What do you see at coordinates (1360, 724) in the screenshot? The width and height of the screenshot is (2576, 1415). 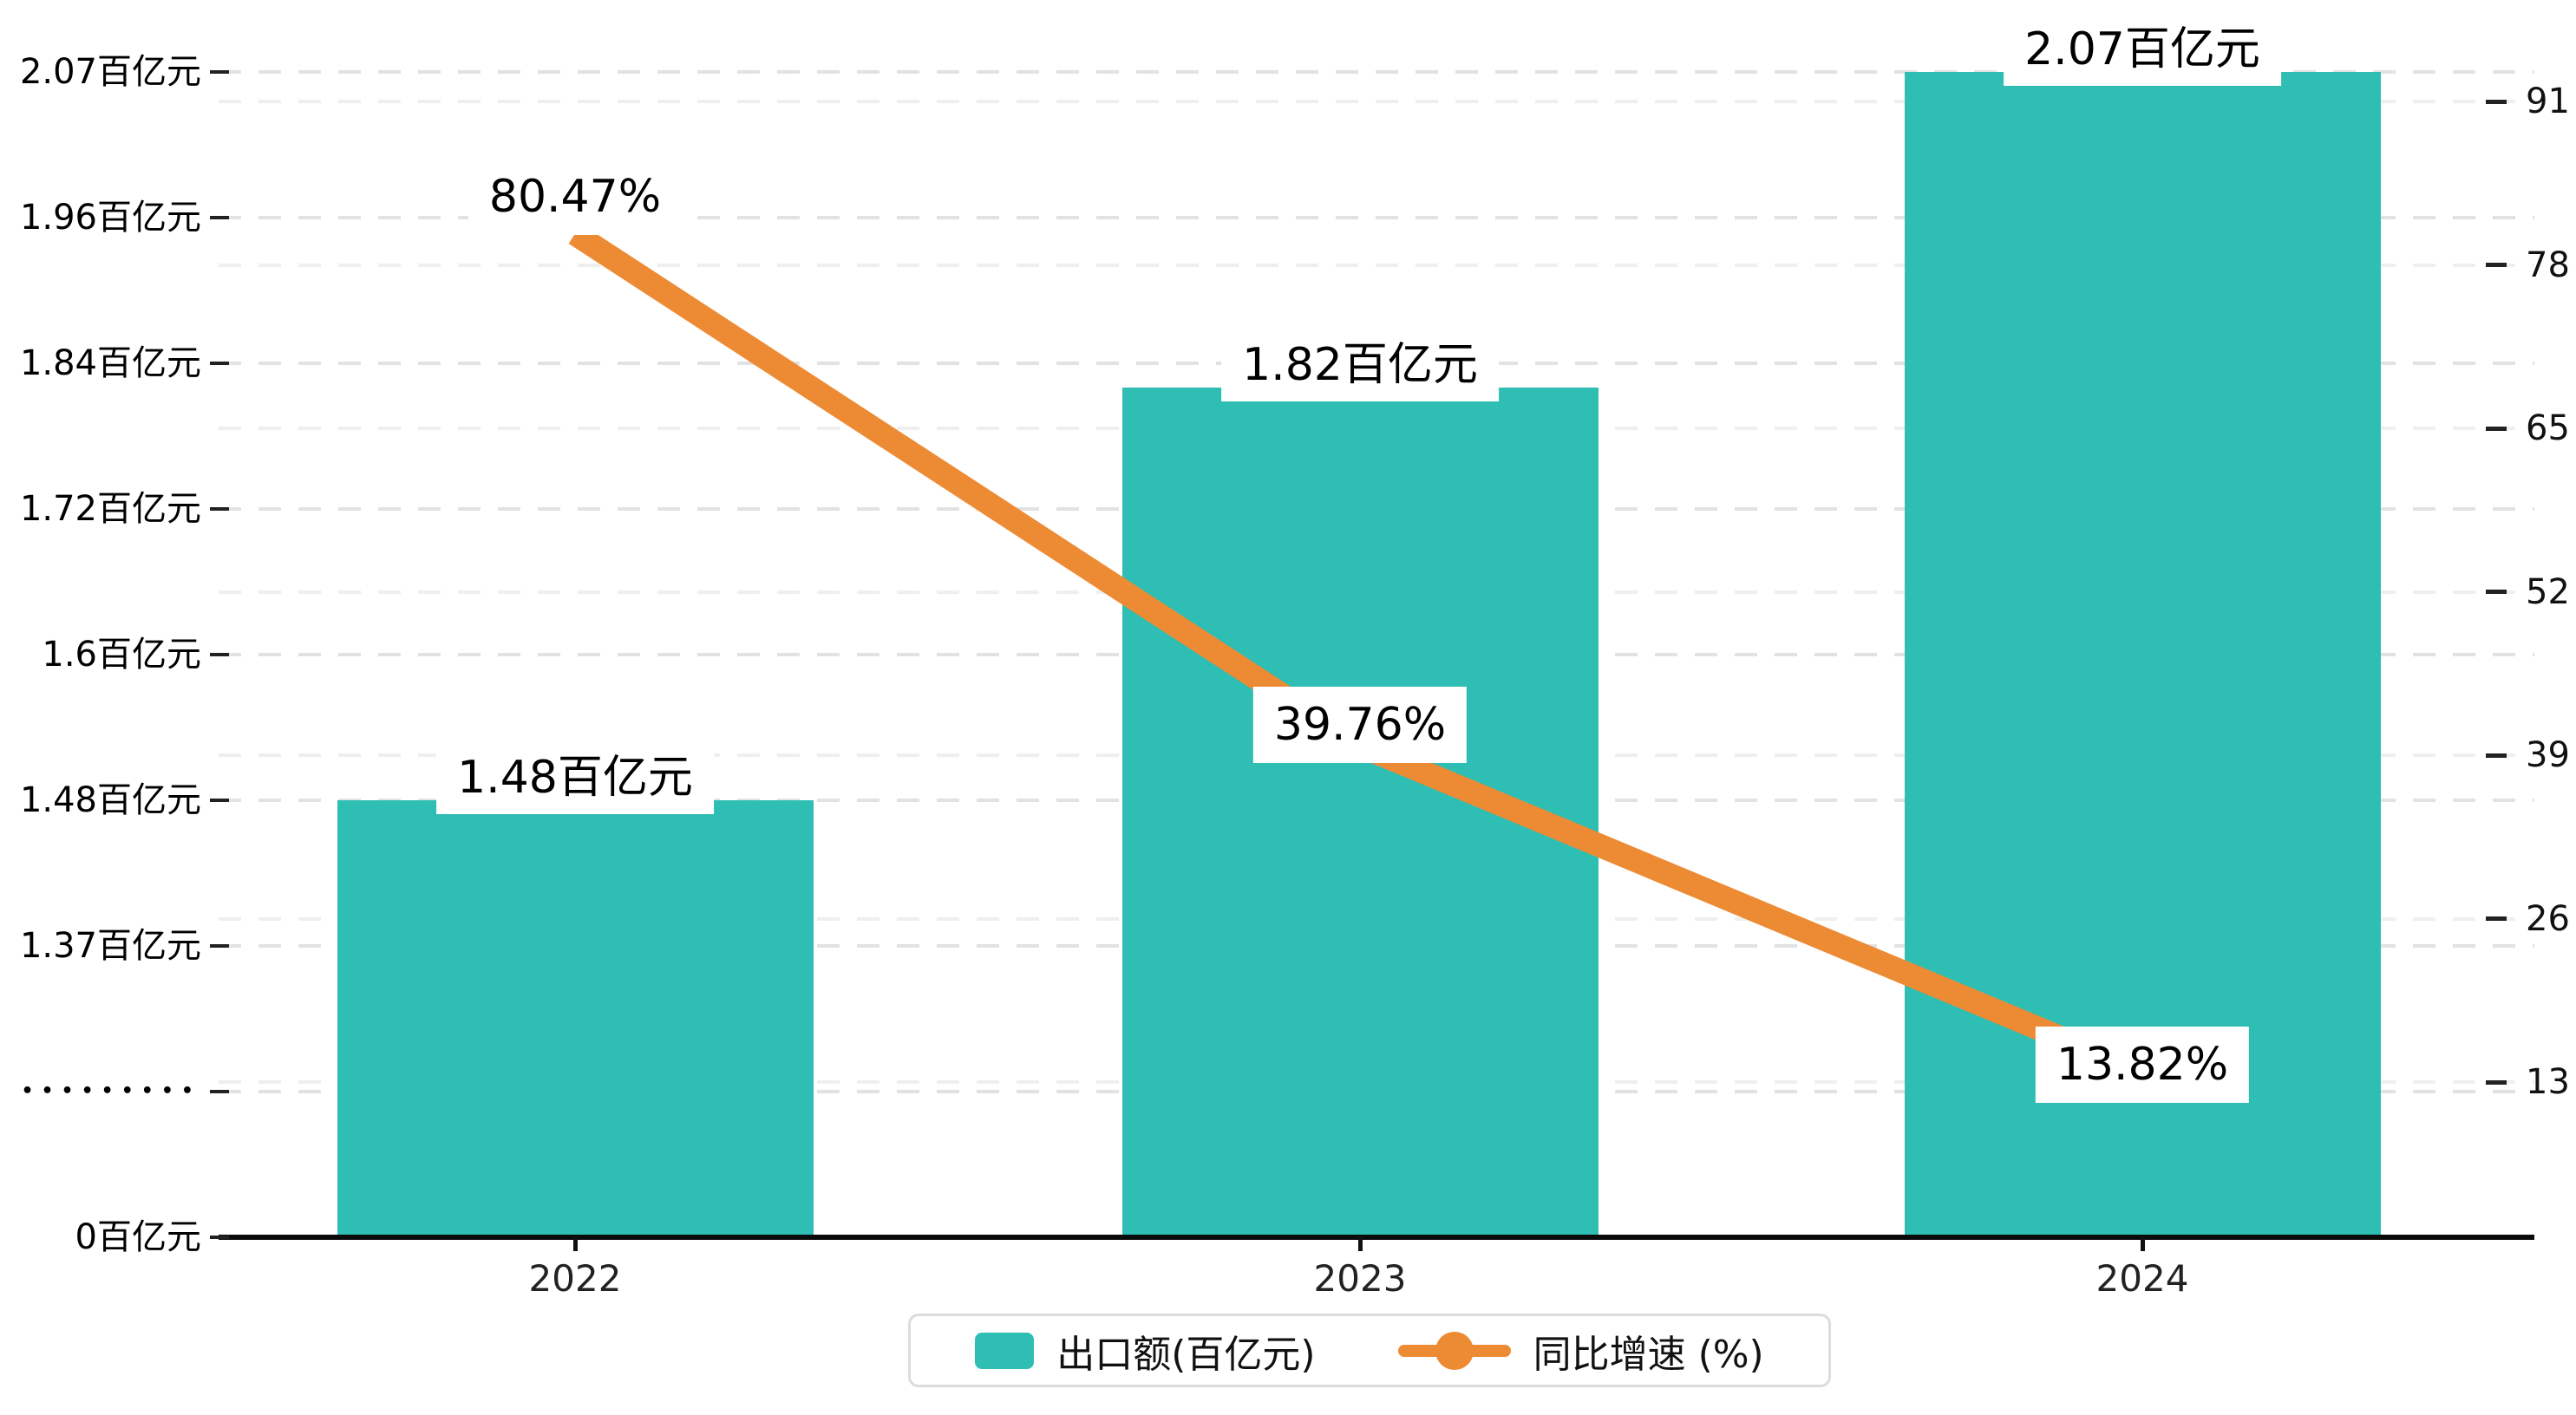 I see `growth-value-label: 39.76%` at bounding box center [1360, 724].